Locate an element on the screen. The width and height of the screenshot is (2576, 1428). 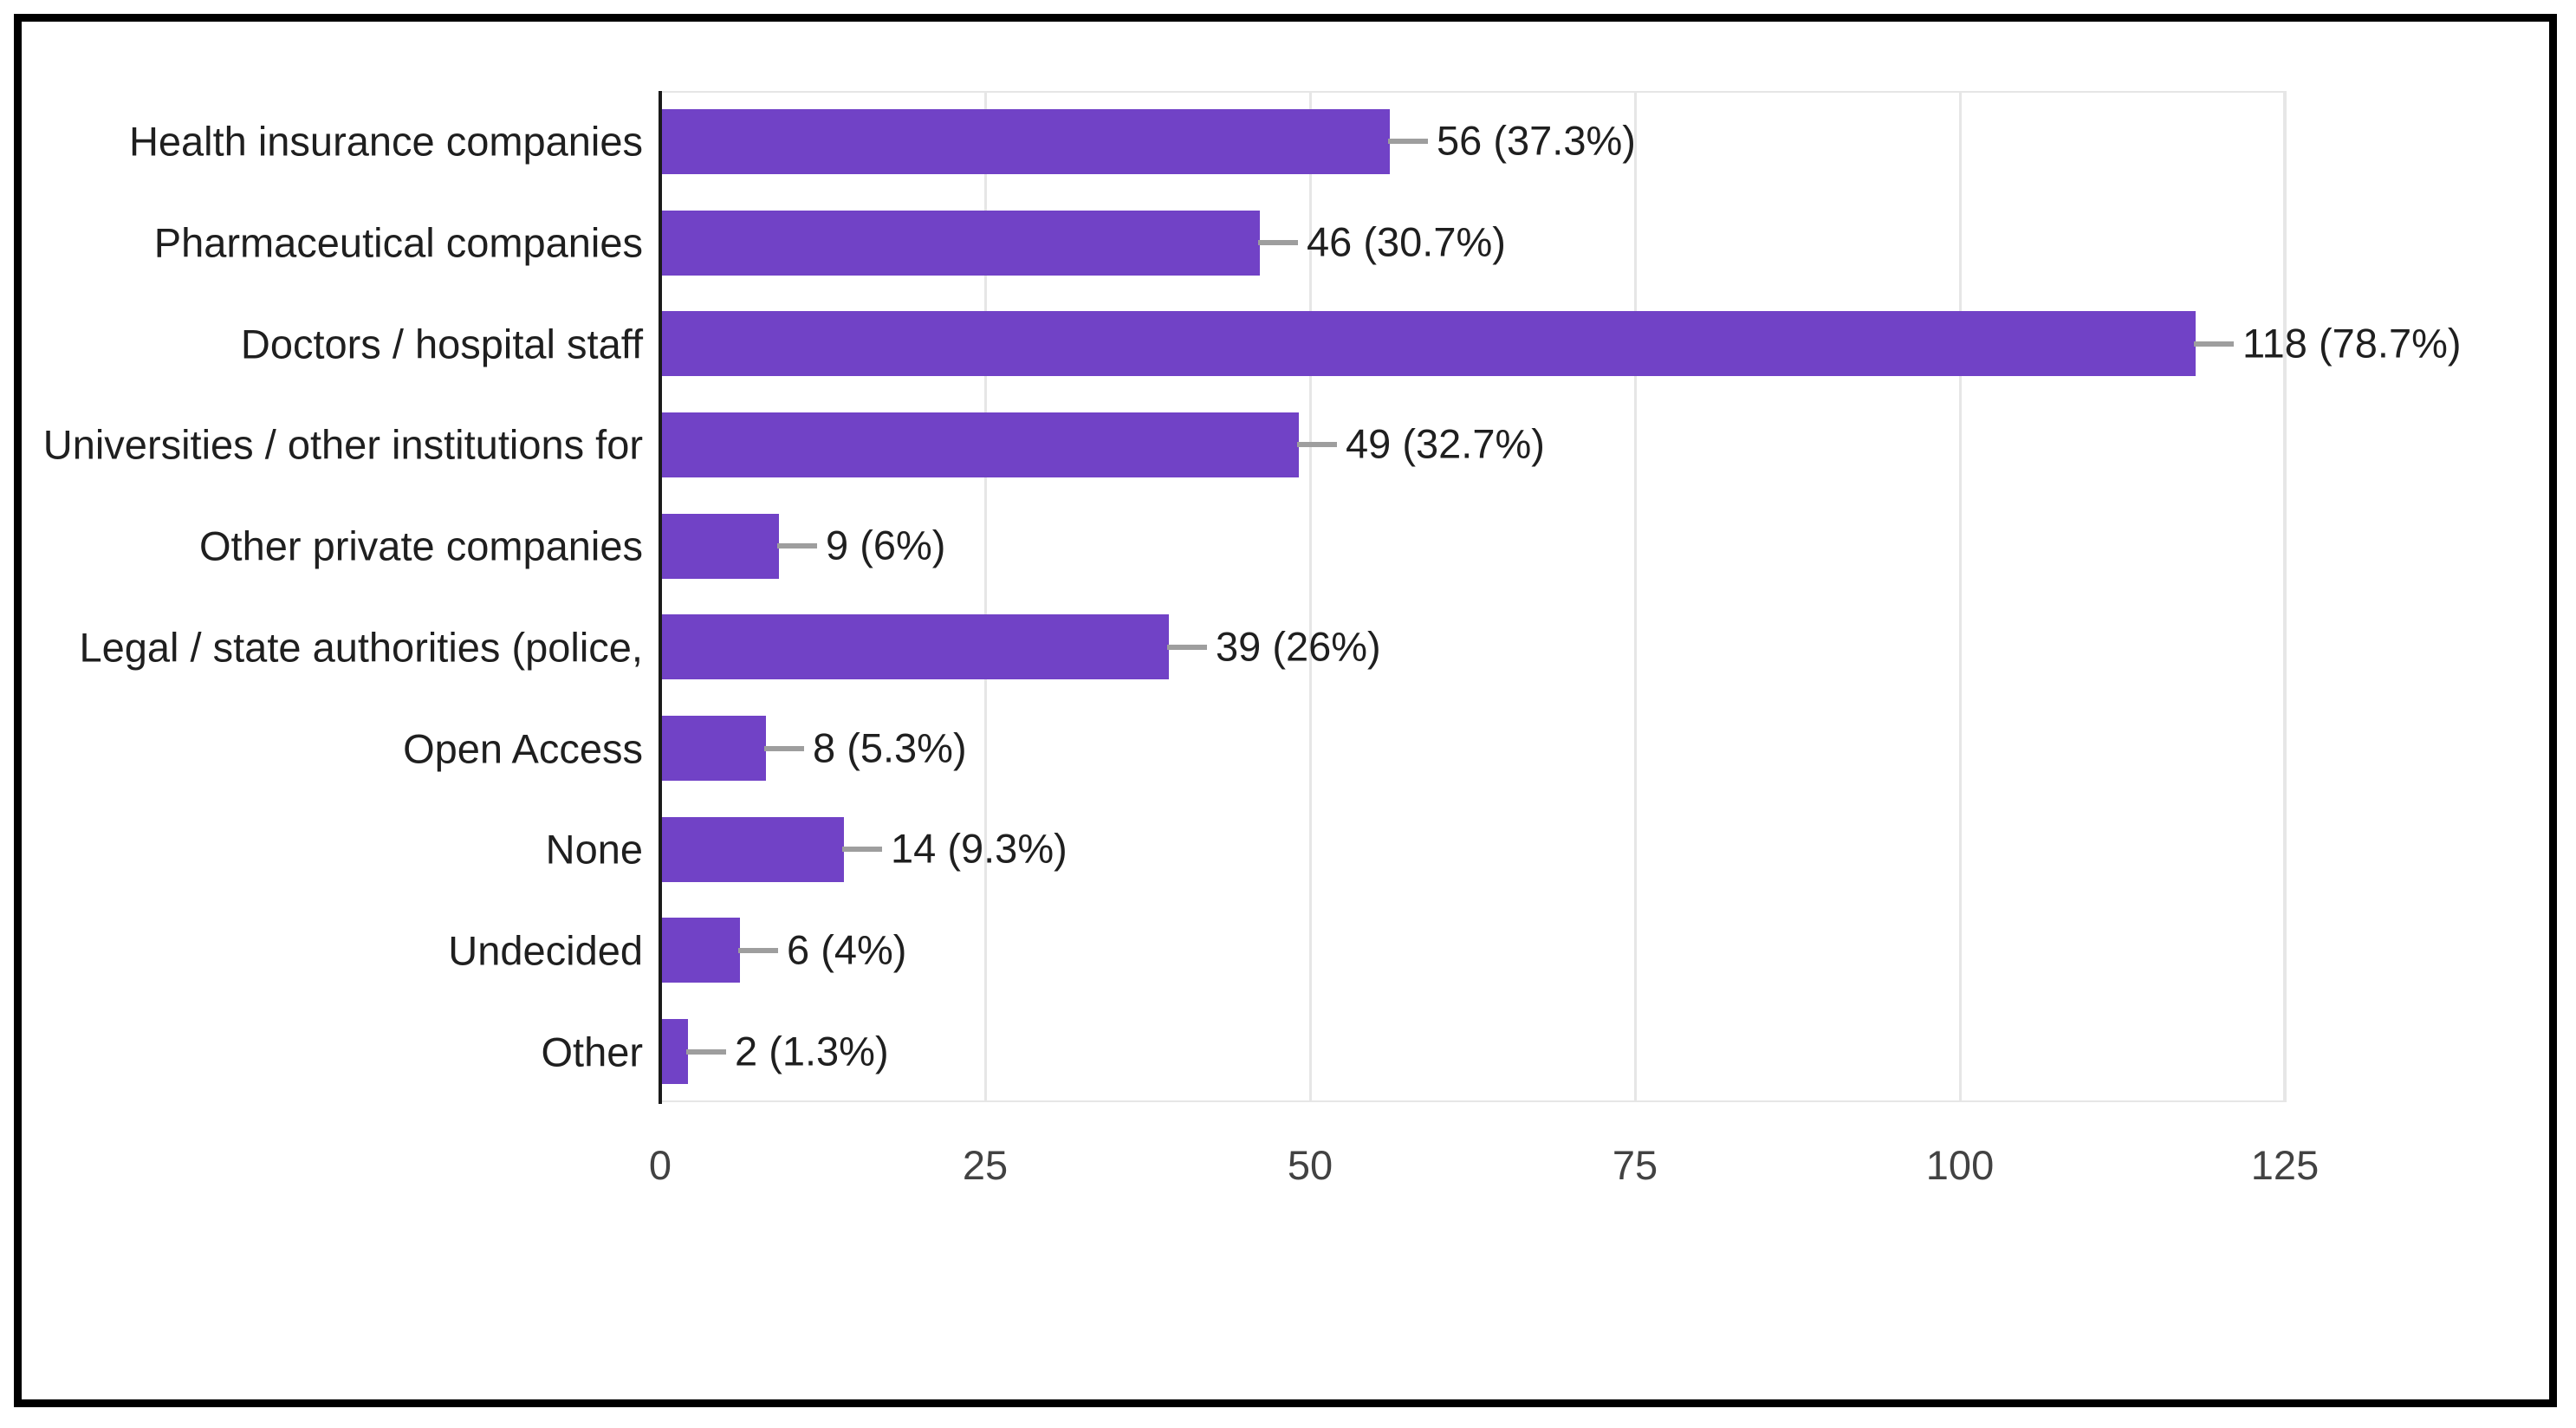
x-tick-label: 125 is located at coordinates (2285, 1165).